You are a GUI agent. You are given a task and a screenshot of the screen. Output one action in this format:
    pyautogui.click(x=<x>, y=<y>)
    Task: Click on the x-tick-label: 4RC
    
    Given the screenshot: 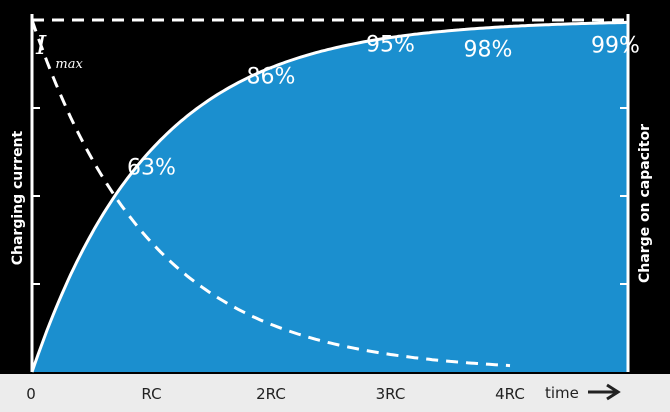 What is the action you would take?
    pyautogui.click(x=510, y=394)
    